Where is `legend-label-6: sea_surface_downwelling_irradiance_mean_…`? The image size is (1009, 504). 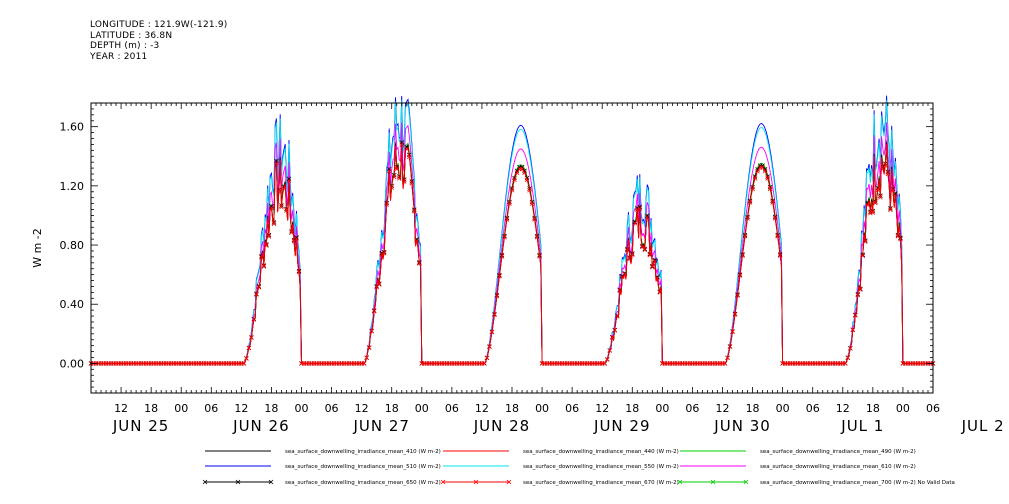 legend-label-6: sea_surface_downwelling_irradiance_mean_… is located at coordinates (838, 467).